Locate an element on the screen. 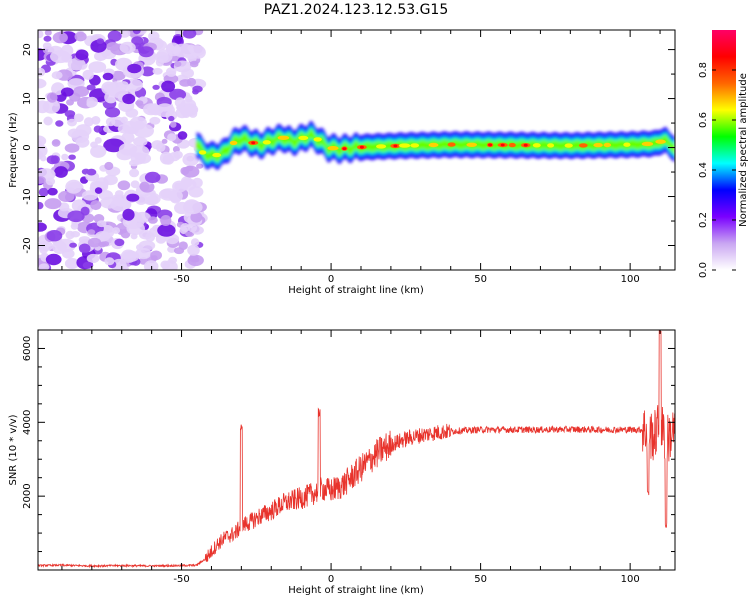  colorbar-tick-label: 0.8 is located at coordinates (703, 70).